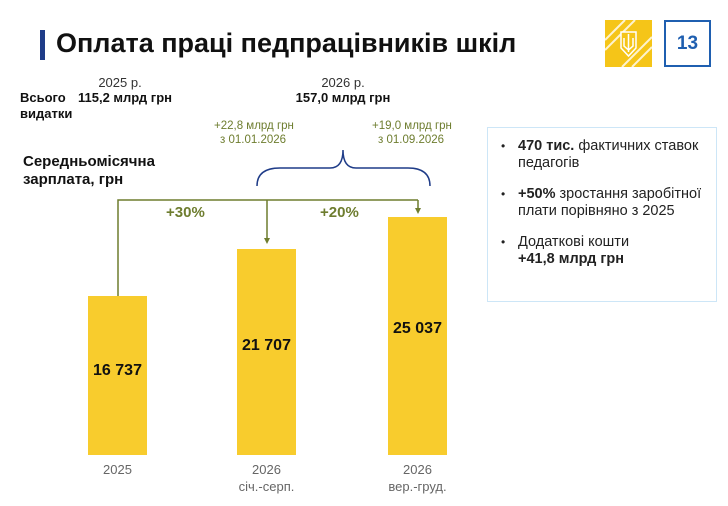 This screenshot has width=728, height=506. What do you see at coordinates (574, 242) in the screenshot?
I see `info-item-3-text: Додаткові кошти` at bounding box center [574, 242].